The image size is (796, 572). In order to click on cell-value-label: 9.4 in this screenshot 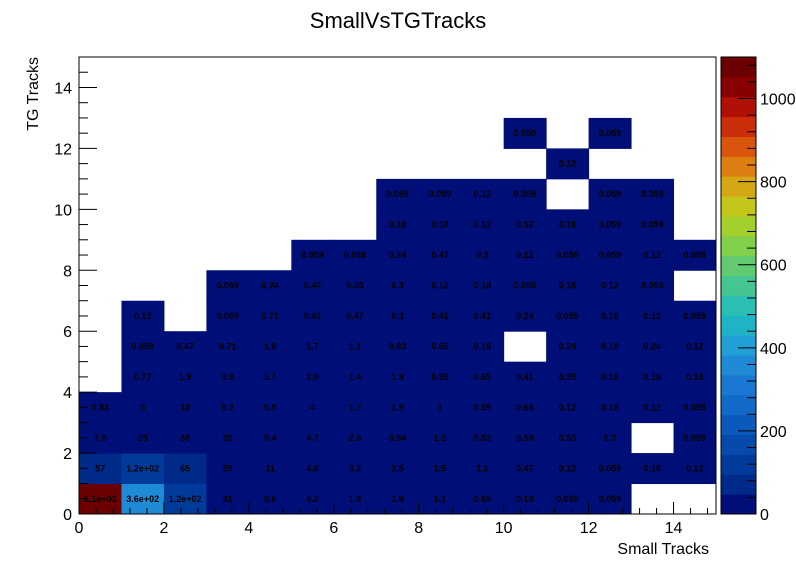, I will do `click(270, 438)`.